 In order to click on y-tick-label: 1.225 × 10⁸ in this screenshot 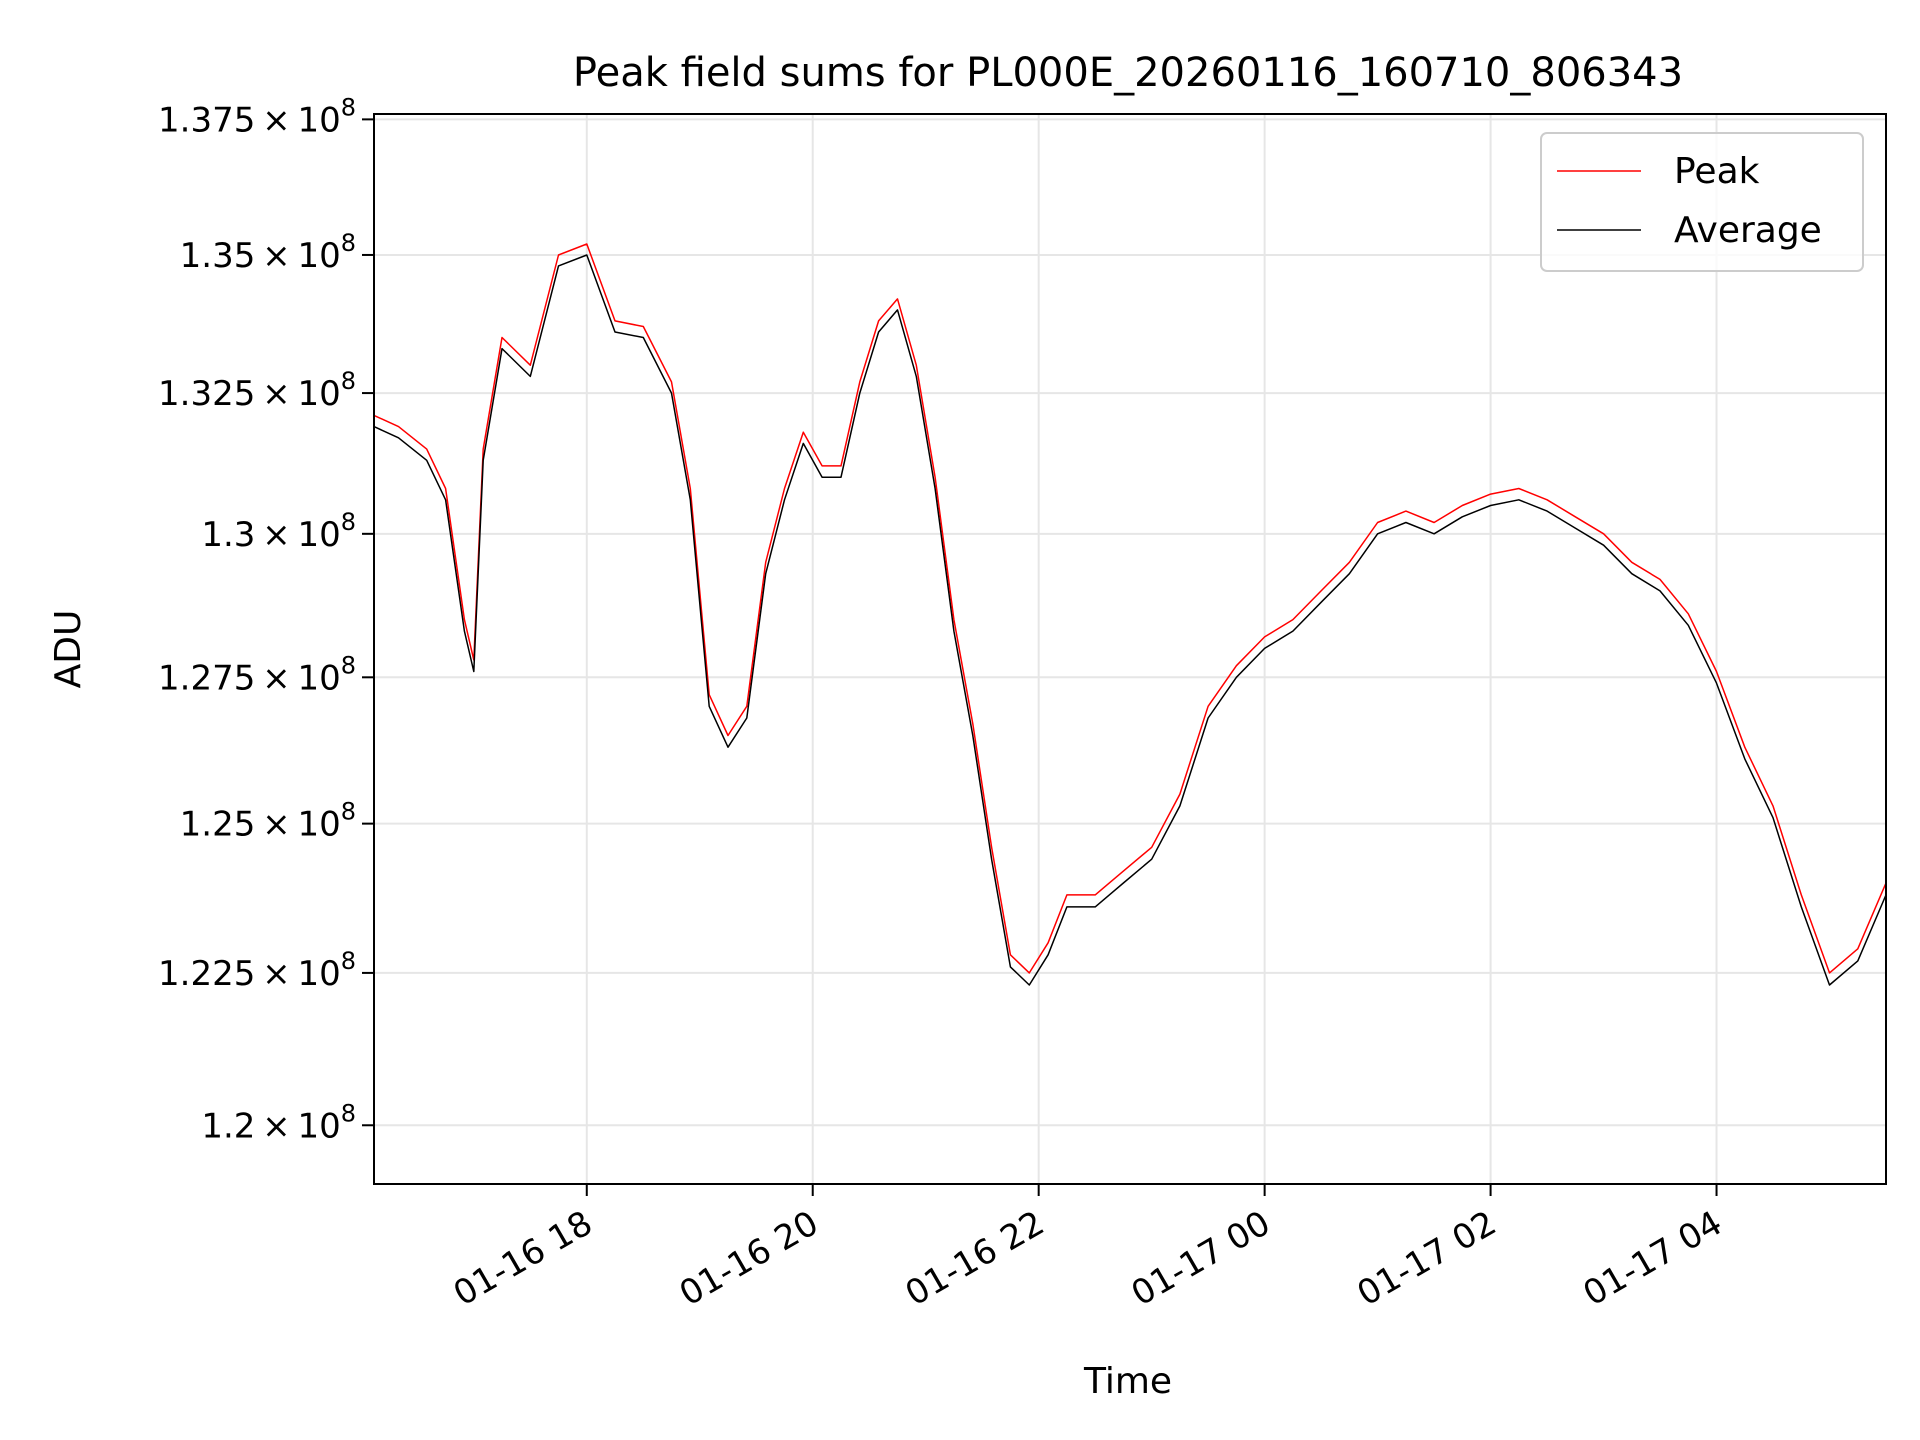, I will do `click(257, 970)`.